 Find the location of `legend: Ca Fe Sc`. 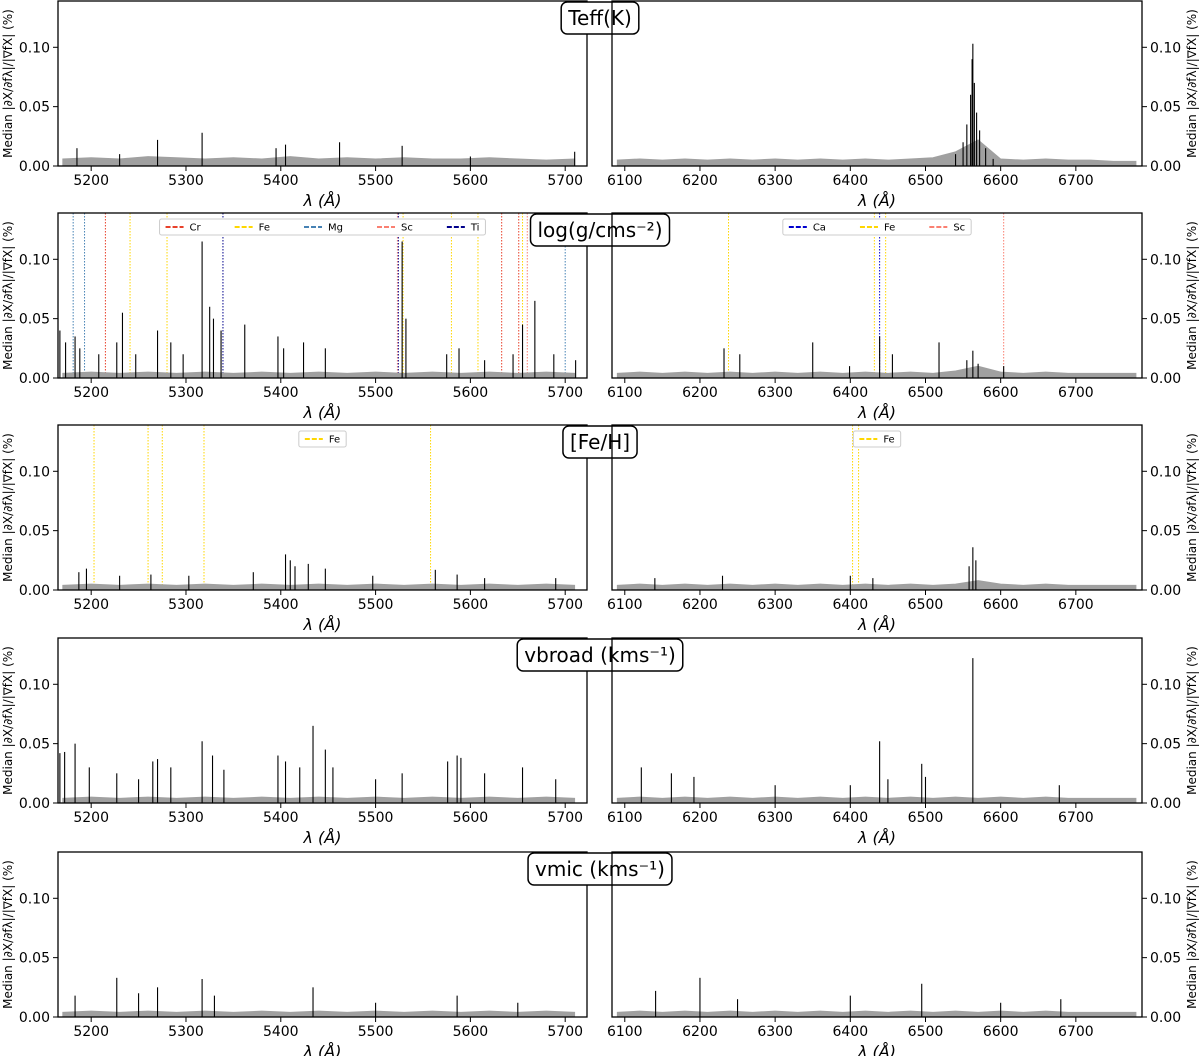

legend: Ca Fe Sc is located at coordinates (877, 227).